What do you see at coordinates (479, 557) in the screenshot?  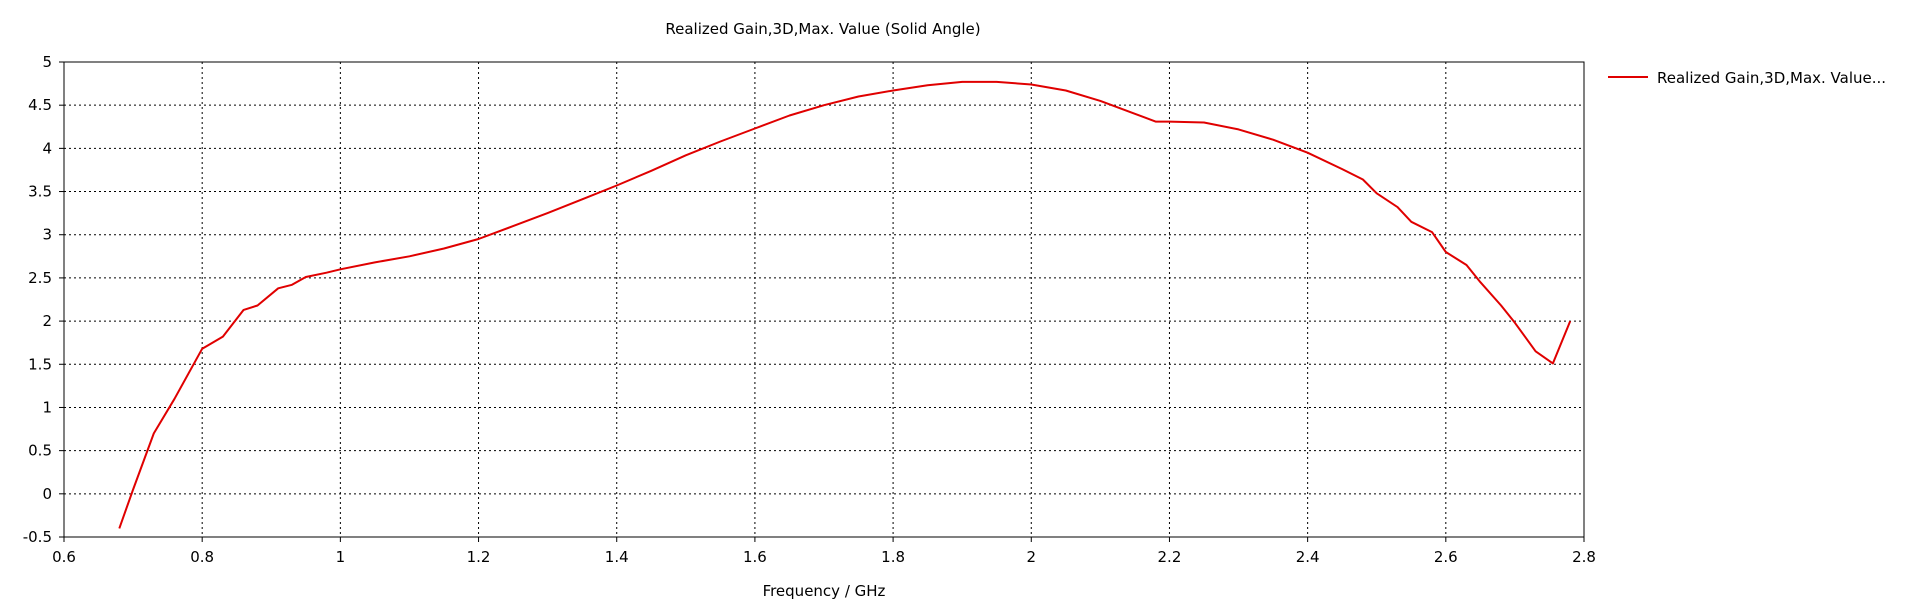 I see `x-tick-label: 1.2` at bounding box center [479, 557].